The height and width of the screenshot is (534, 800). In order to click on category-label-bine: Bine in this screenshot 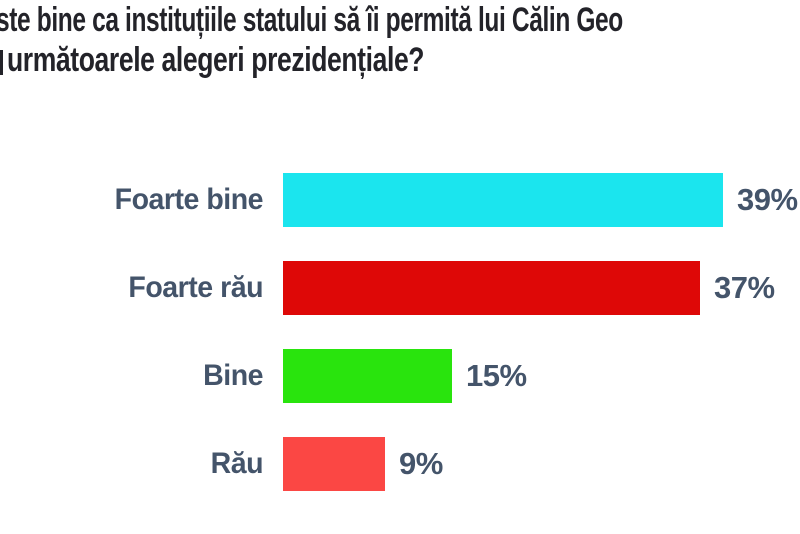, I will do `click(233, 375)`.